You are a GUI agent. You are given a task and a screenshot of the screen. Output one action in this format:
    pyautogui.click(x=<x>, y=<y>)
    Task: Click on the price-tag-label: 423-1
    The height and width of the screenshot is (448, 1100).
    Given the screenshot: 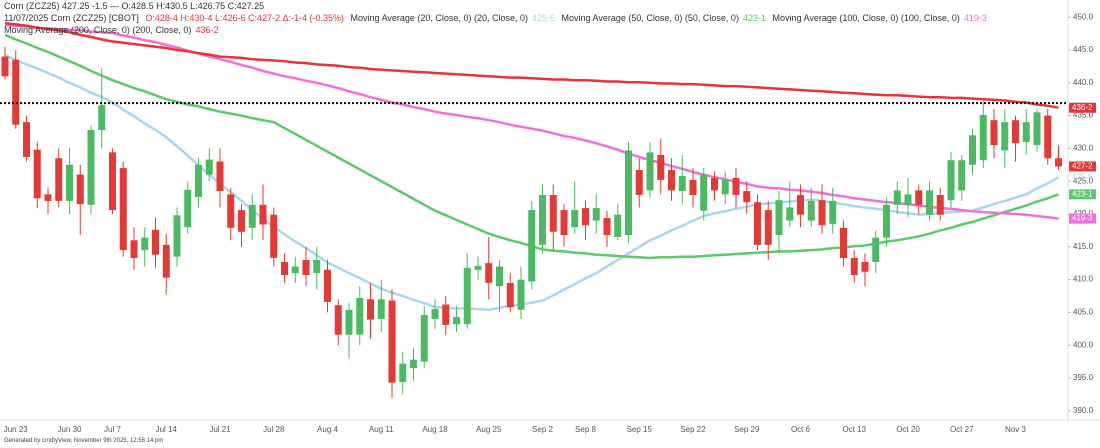 What is the action you would take?
    pyautogui.click(x=1082, y=193)
    